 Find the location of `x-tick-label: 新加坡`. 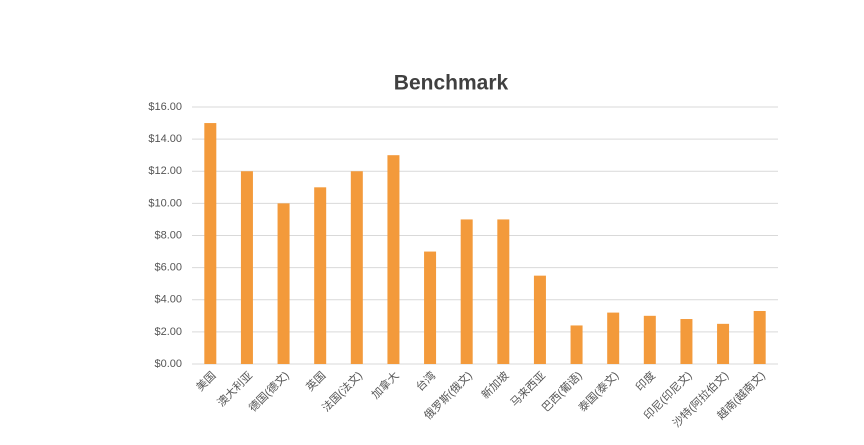

x-tick-label: 新加坡 is located at coordinates (494, 384).